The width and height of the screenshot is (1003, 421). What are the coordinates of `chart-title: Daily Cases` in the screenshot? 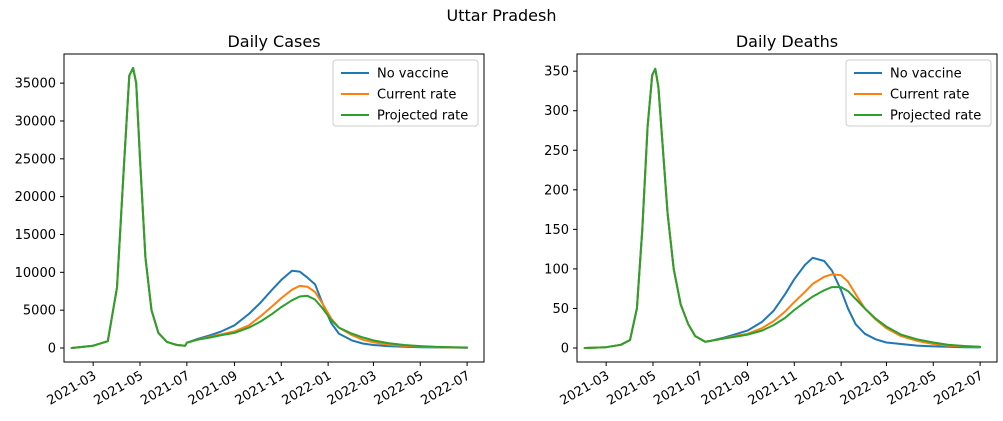 It's located at (273, 41).